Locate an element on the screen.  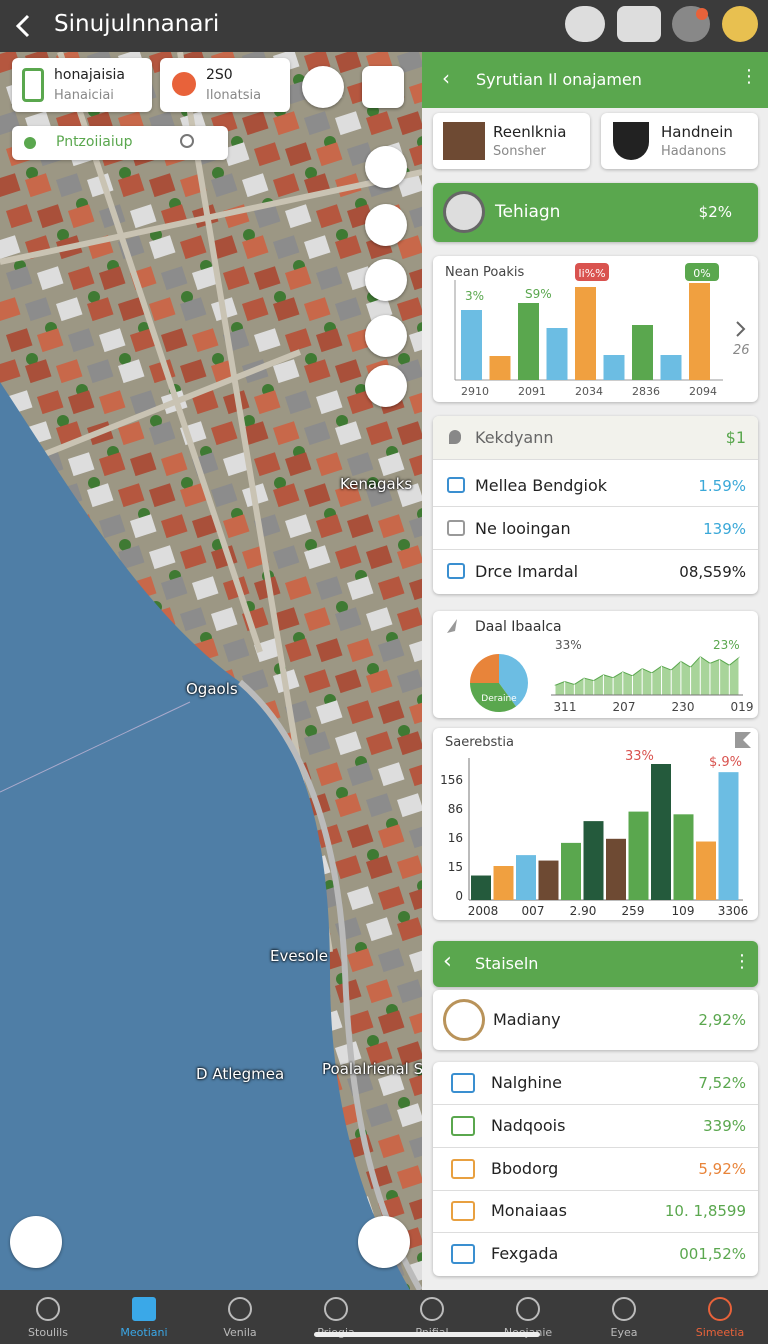
search-bar: Pntzoiiaiup is located at coordinates (120, 143).